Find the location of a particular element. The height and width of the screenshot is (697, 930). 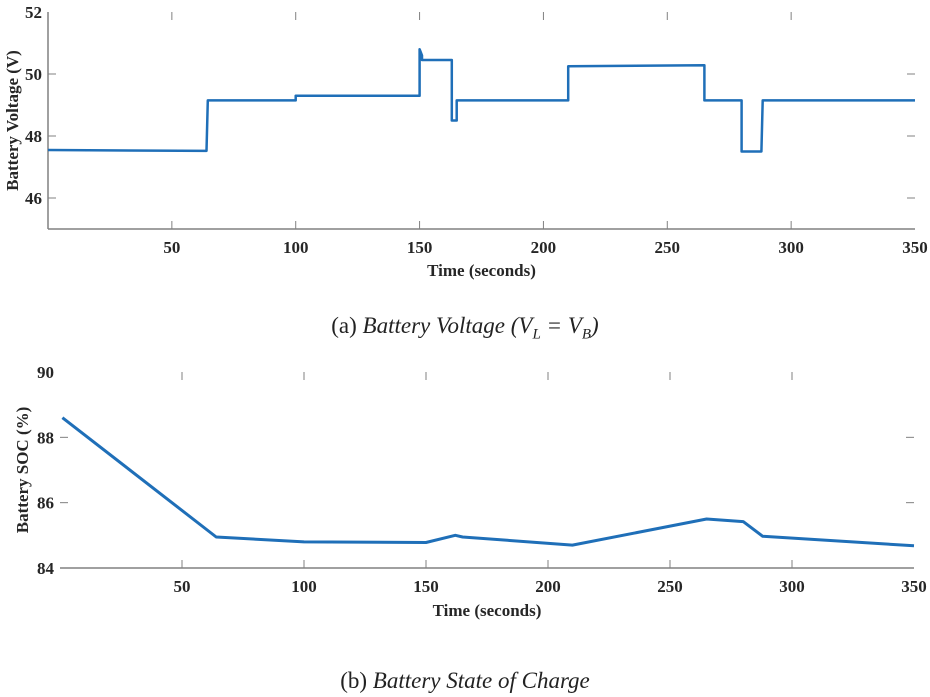

caption-a-prefix: (a) is located at coordinates (344, 325).